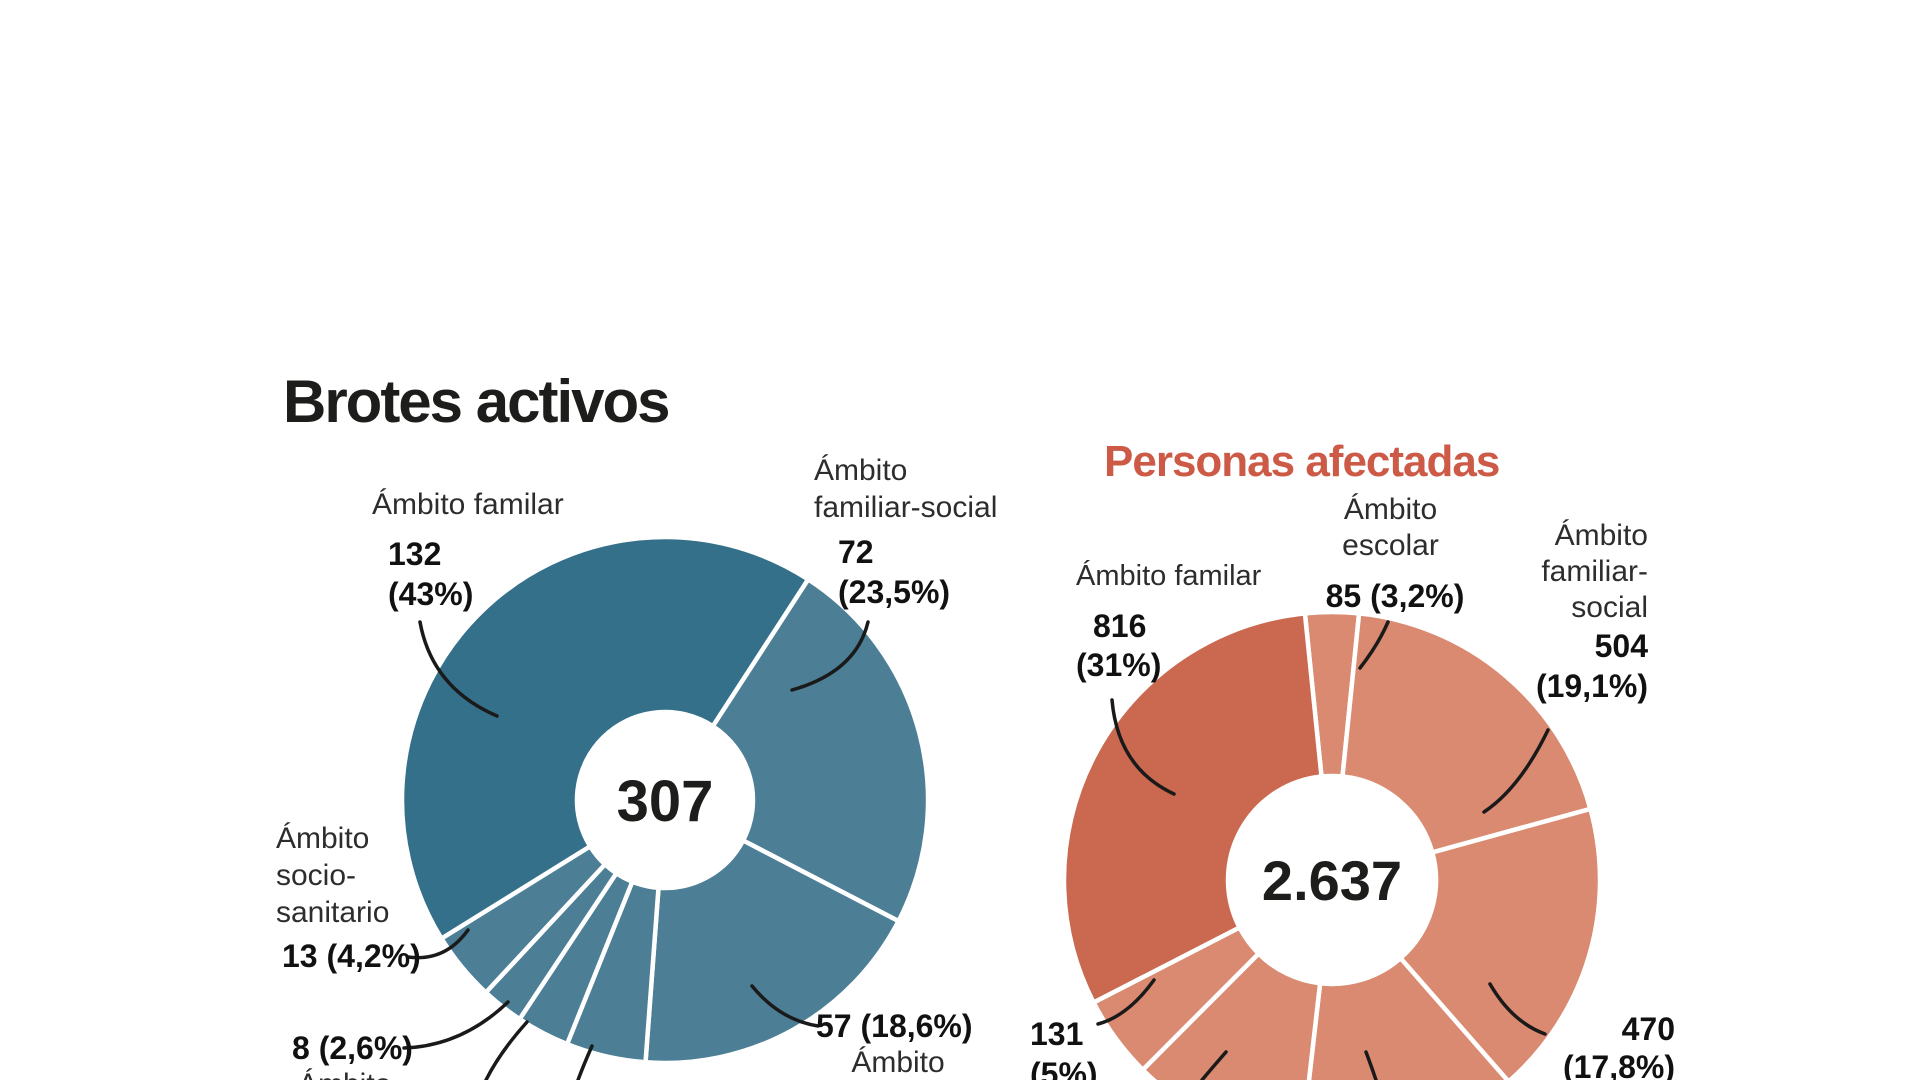  What do you see at coordinates (431, 594) in the screenshot?
I see `value-132-pct: (43%)` at bounding box center [431, 594].